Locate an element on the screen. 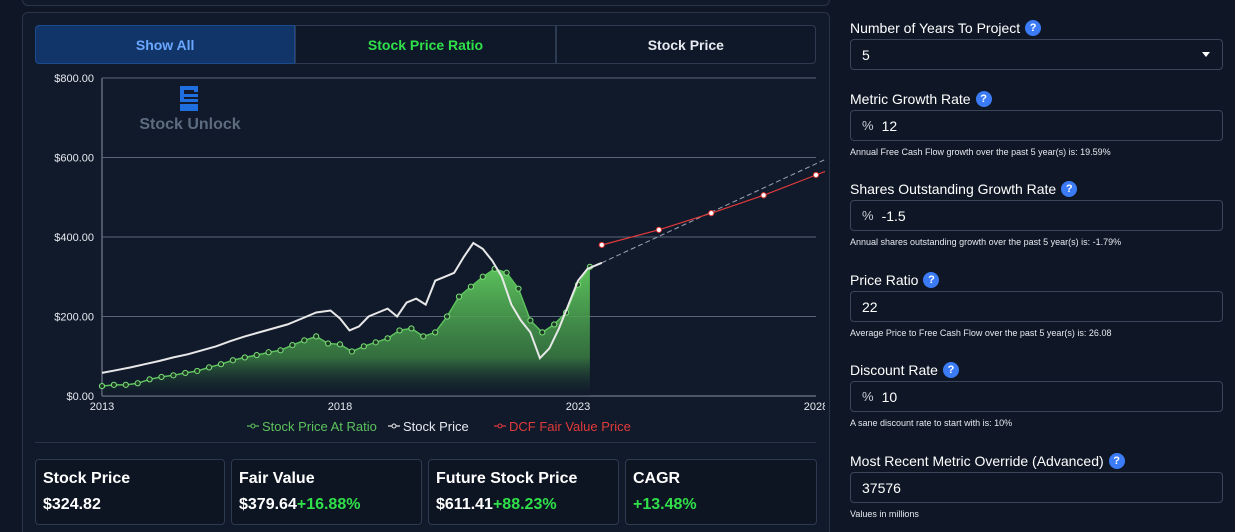 Image resolution: width=1235 pixels, height=532 pixels. legend-item: Stock Price At Ratio is located at coordinates (312, 426).